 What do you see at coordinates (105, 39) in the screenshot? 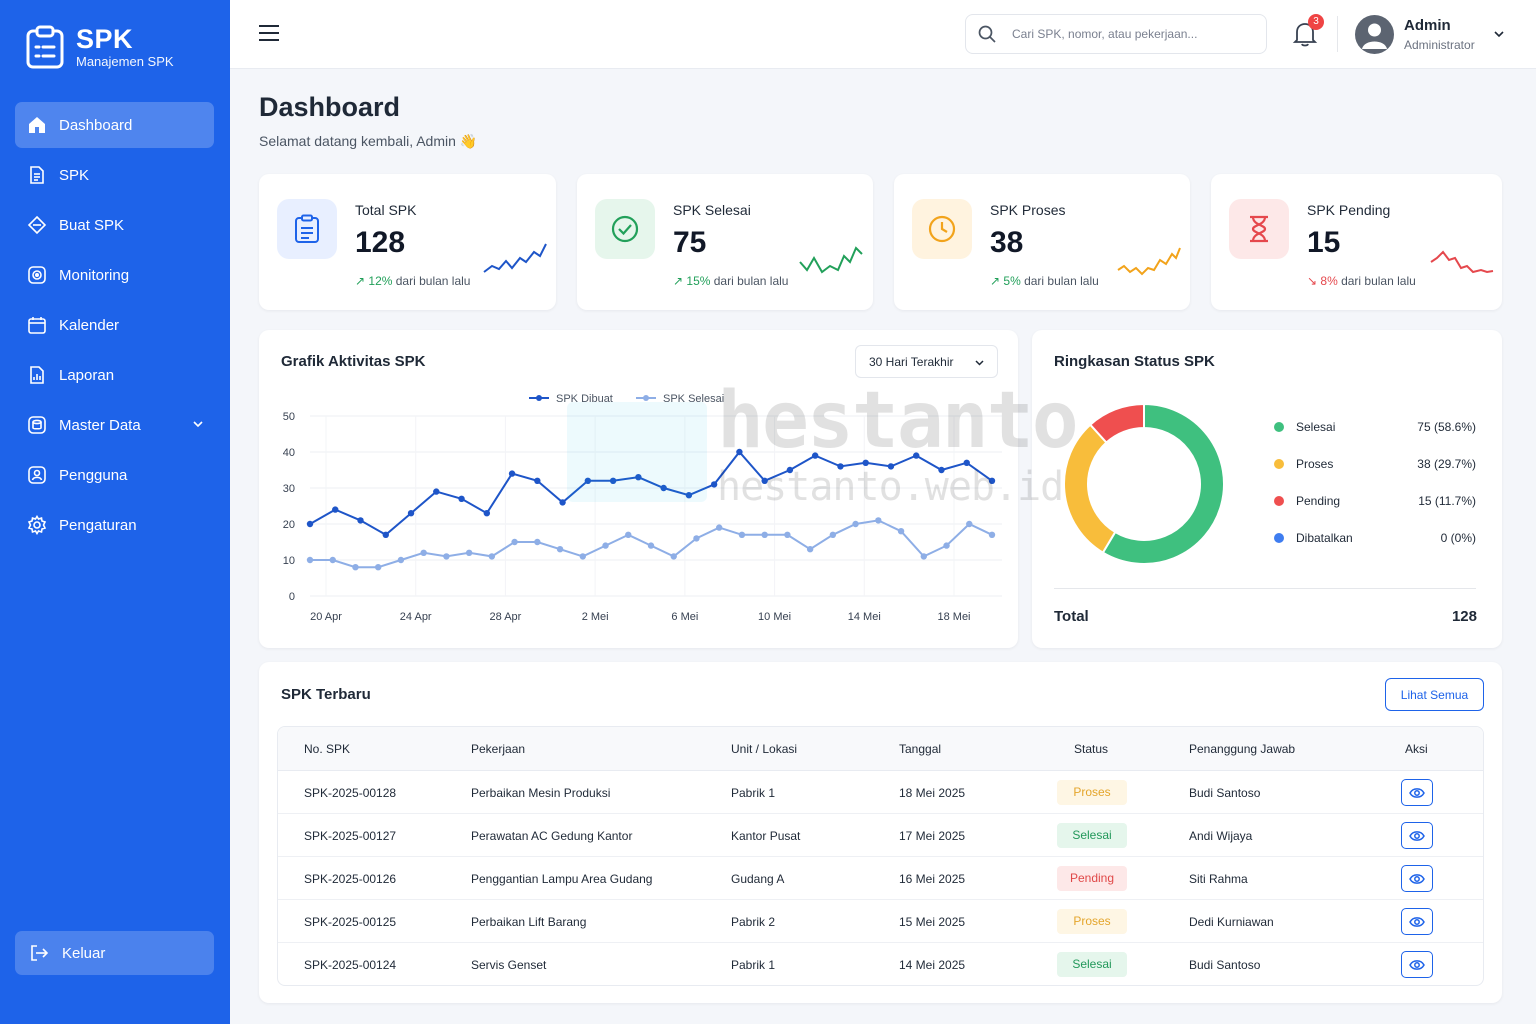
I see `brand-title: SPK` at bounding box center [105, 39].